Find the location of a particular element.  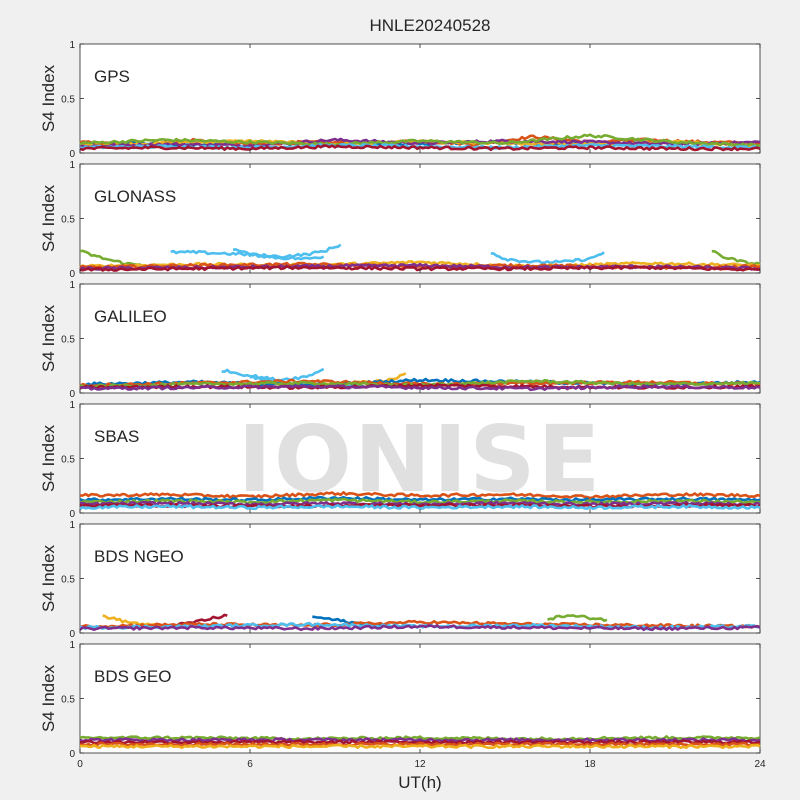

panel-bds-ngeo: BDS NGEO 0 0.5 1 S4 Index is located at coordinates (400, 580).